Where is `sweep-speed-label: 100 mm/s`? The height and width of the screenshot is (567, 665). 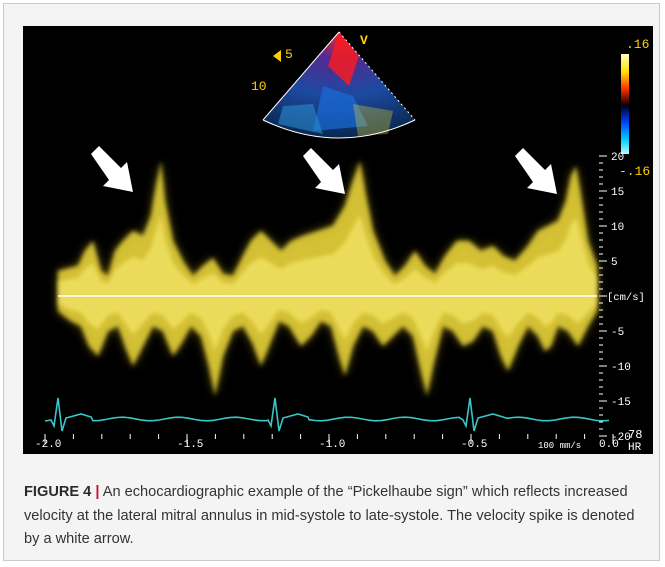
sweep-speed-label: 100 mm/s is located at coordinates (559, 446).